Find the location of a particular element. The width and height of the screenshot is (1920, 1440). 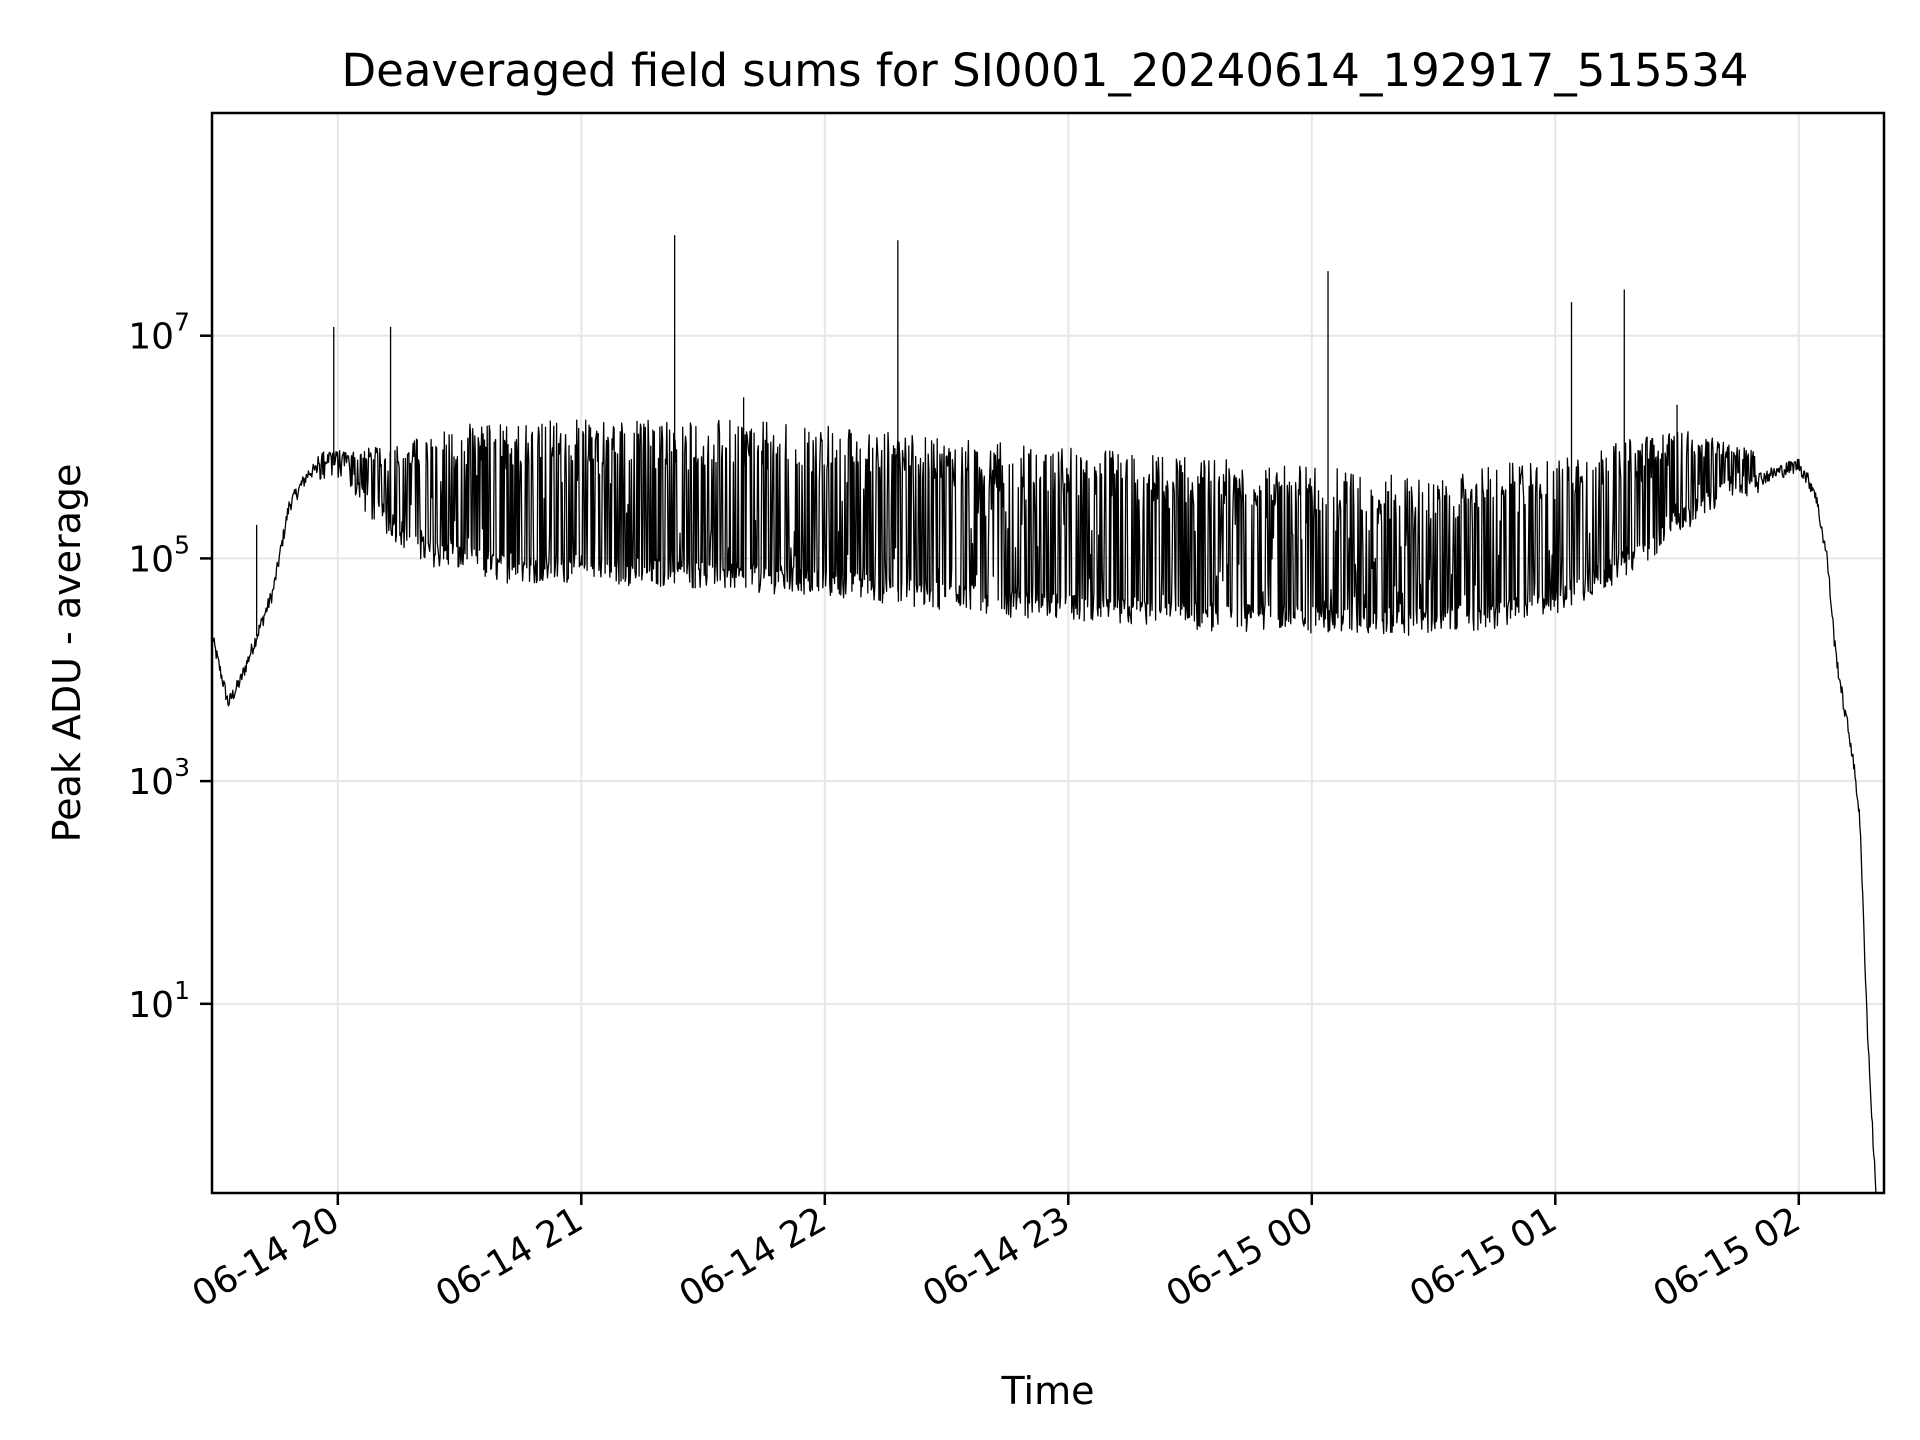

x-tick-label: 06-15 01 is located at coordinates (1483, 1257).